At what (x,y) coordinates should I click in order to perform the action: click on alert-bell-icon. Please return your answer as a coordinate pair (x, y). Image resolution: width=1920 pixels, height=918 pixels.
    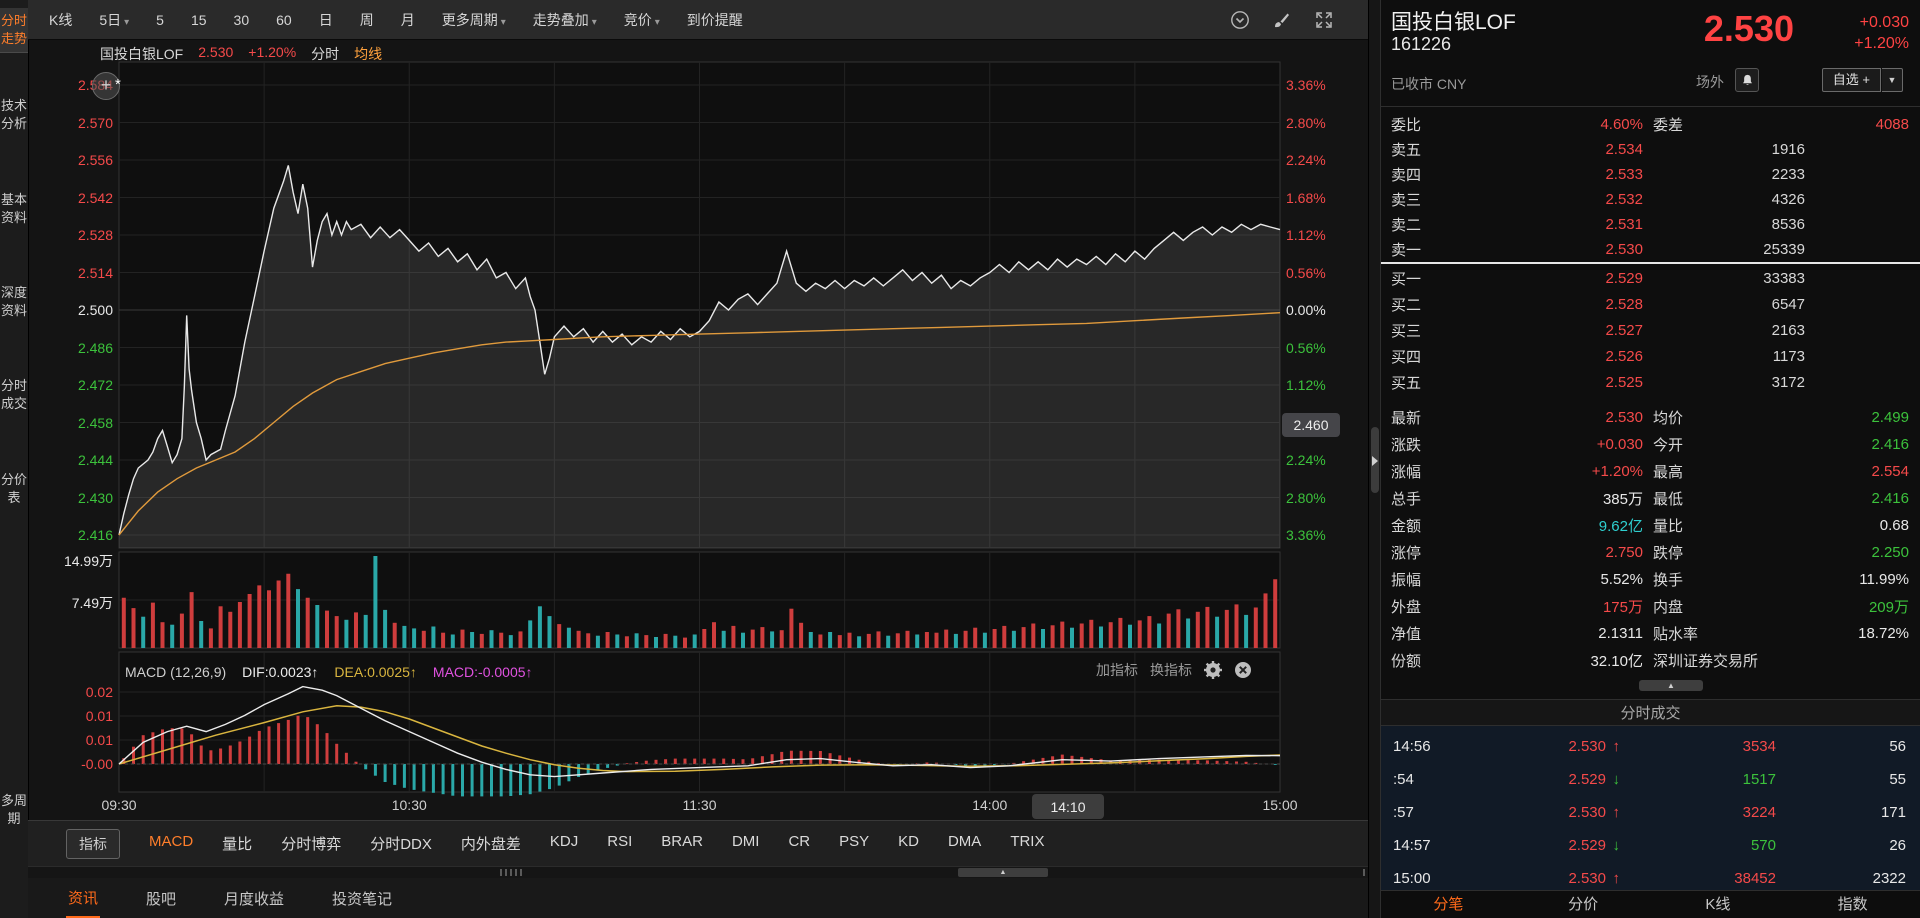
    Looking at the image, I should click on (1747, 80).